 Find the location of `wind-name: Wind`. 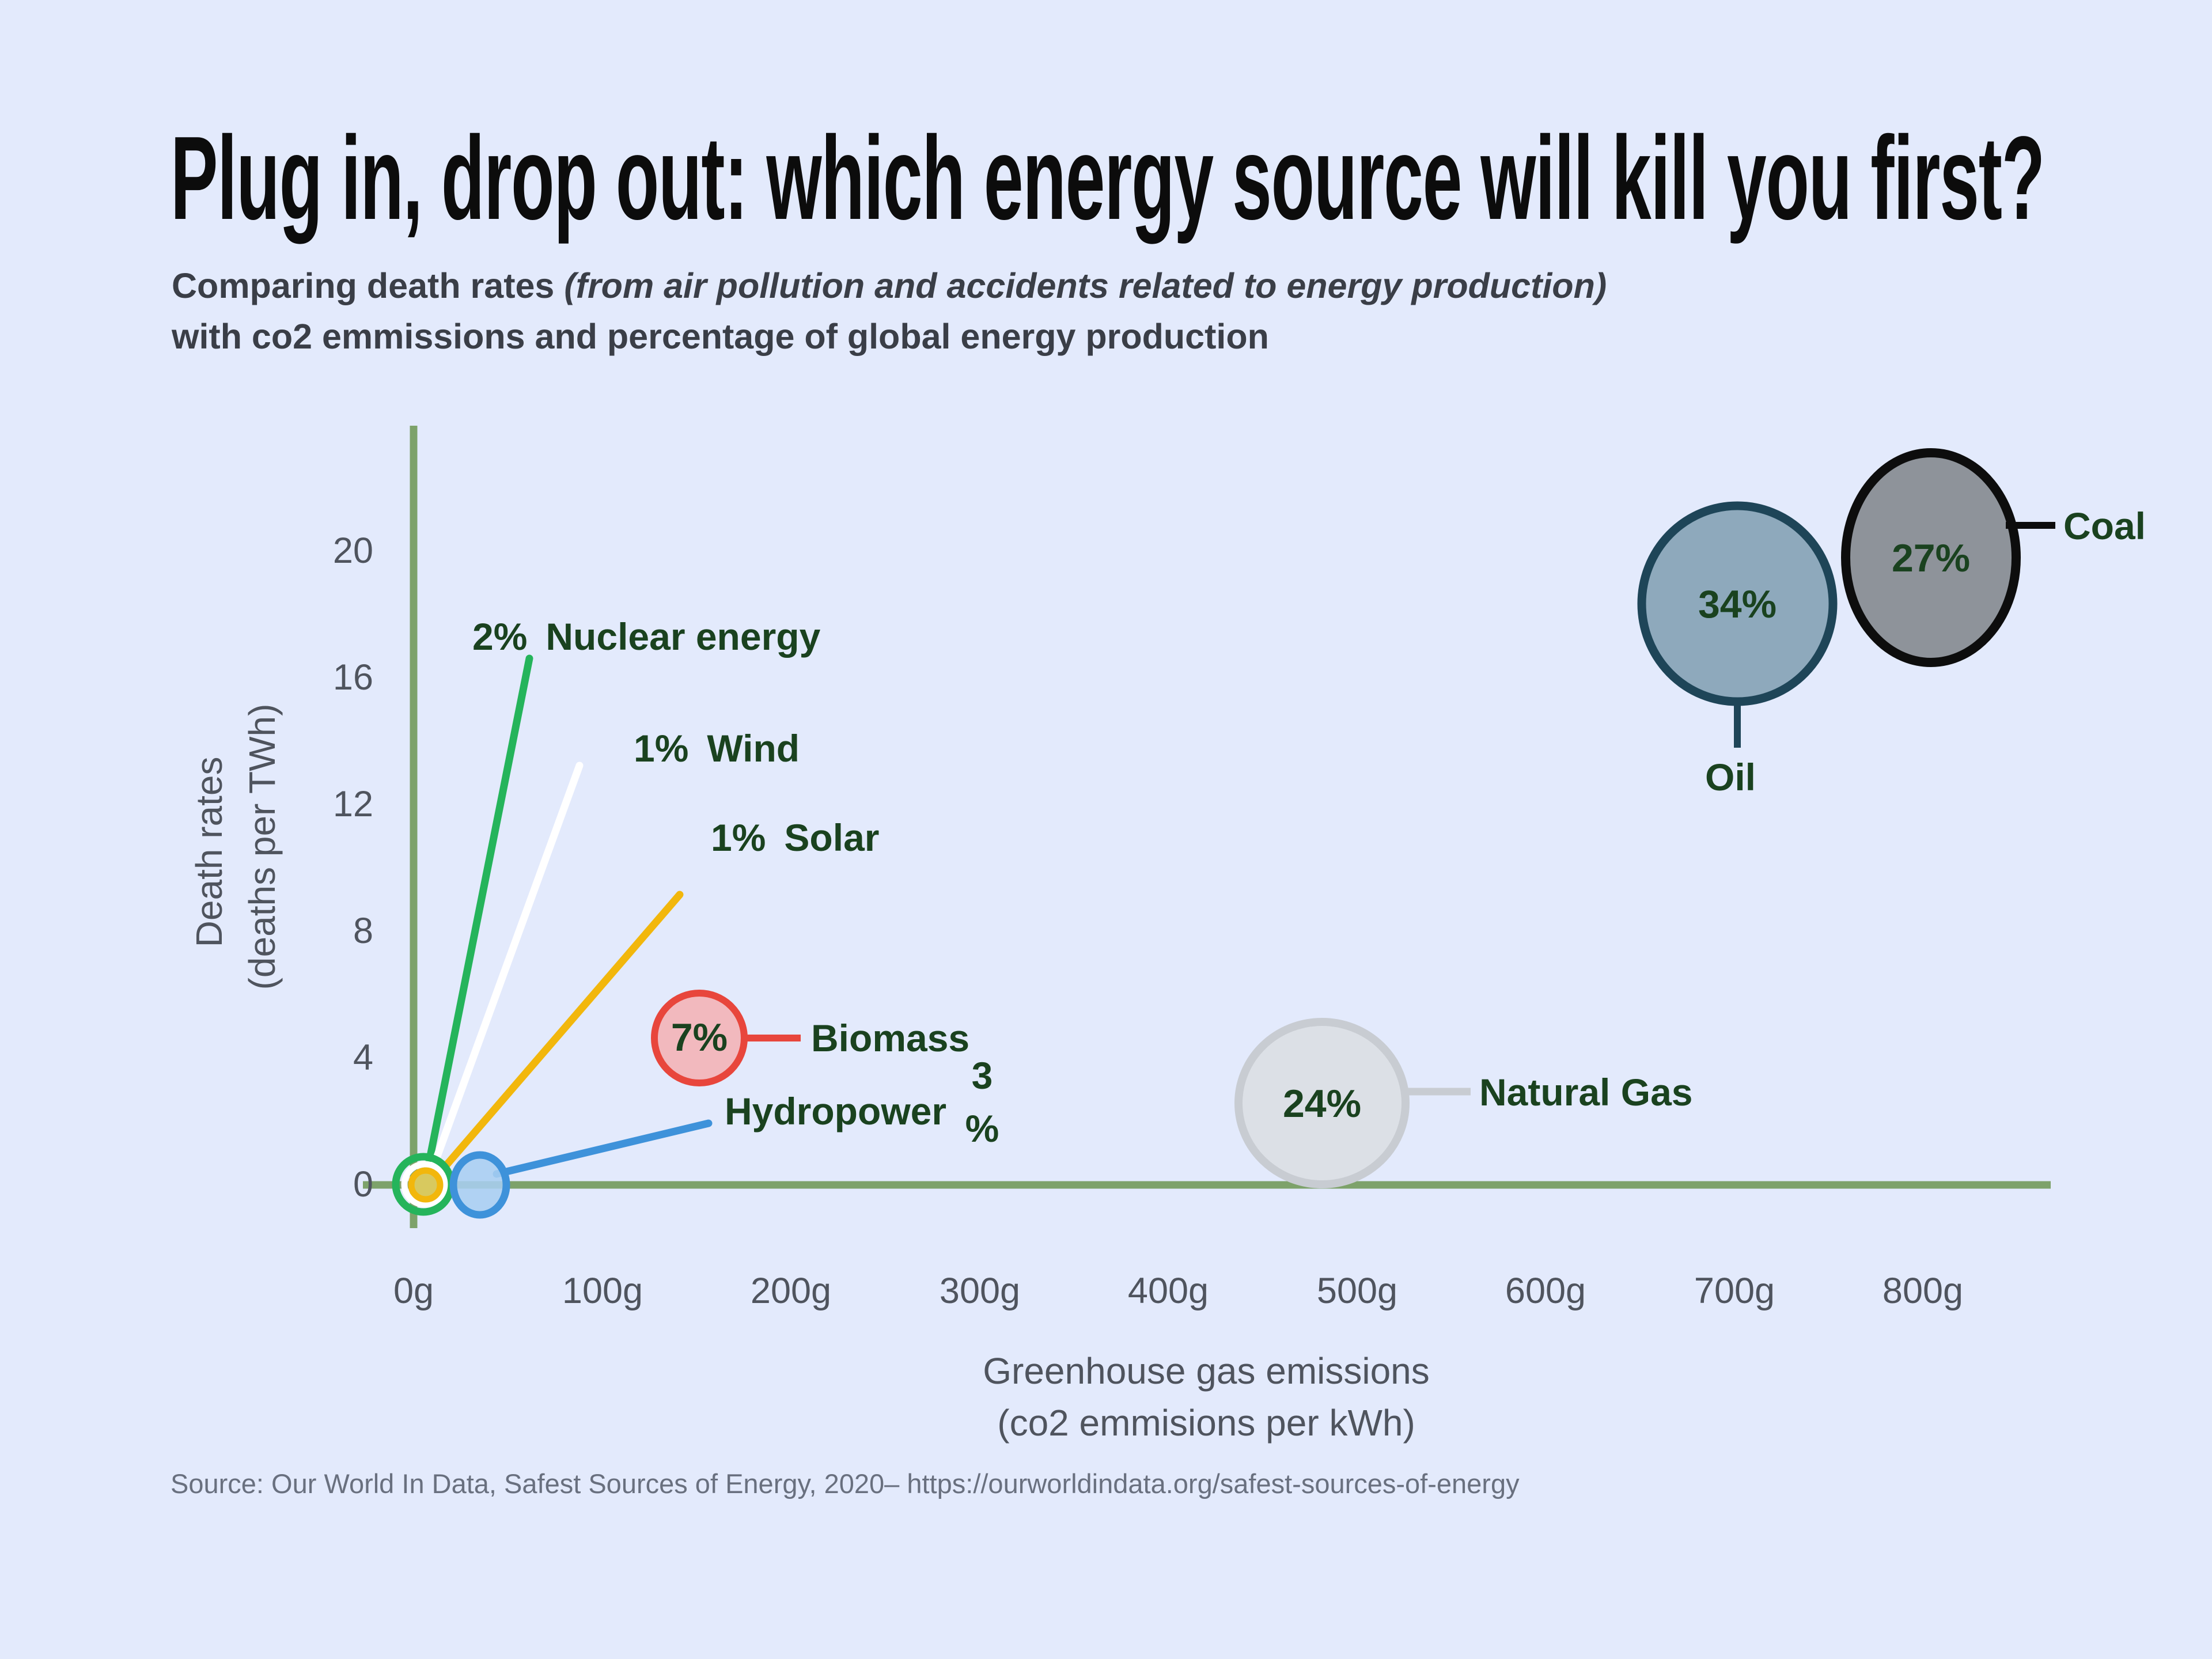

wind-name: Wind is located at coordinates (753, 748).